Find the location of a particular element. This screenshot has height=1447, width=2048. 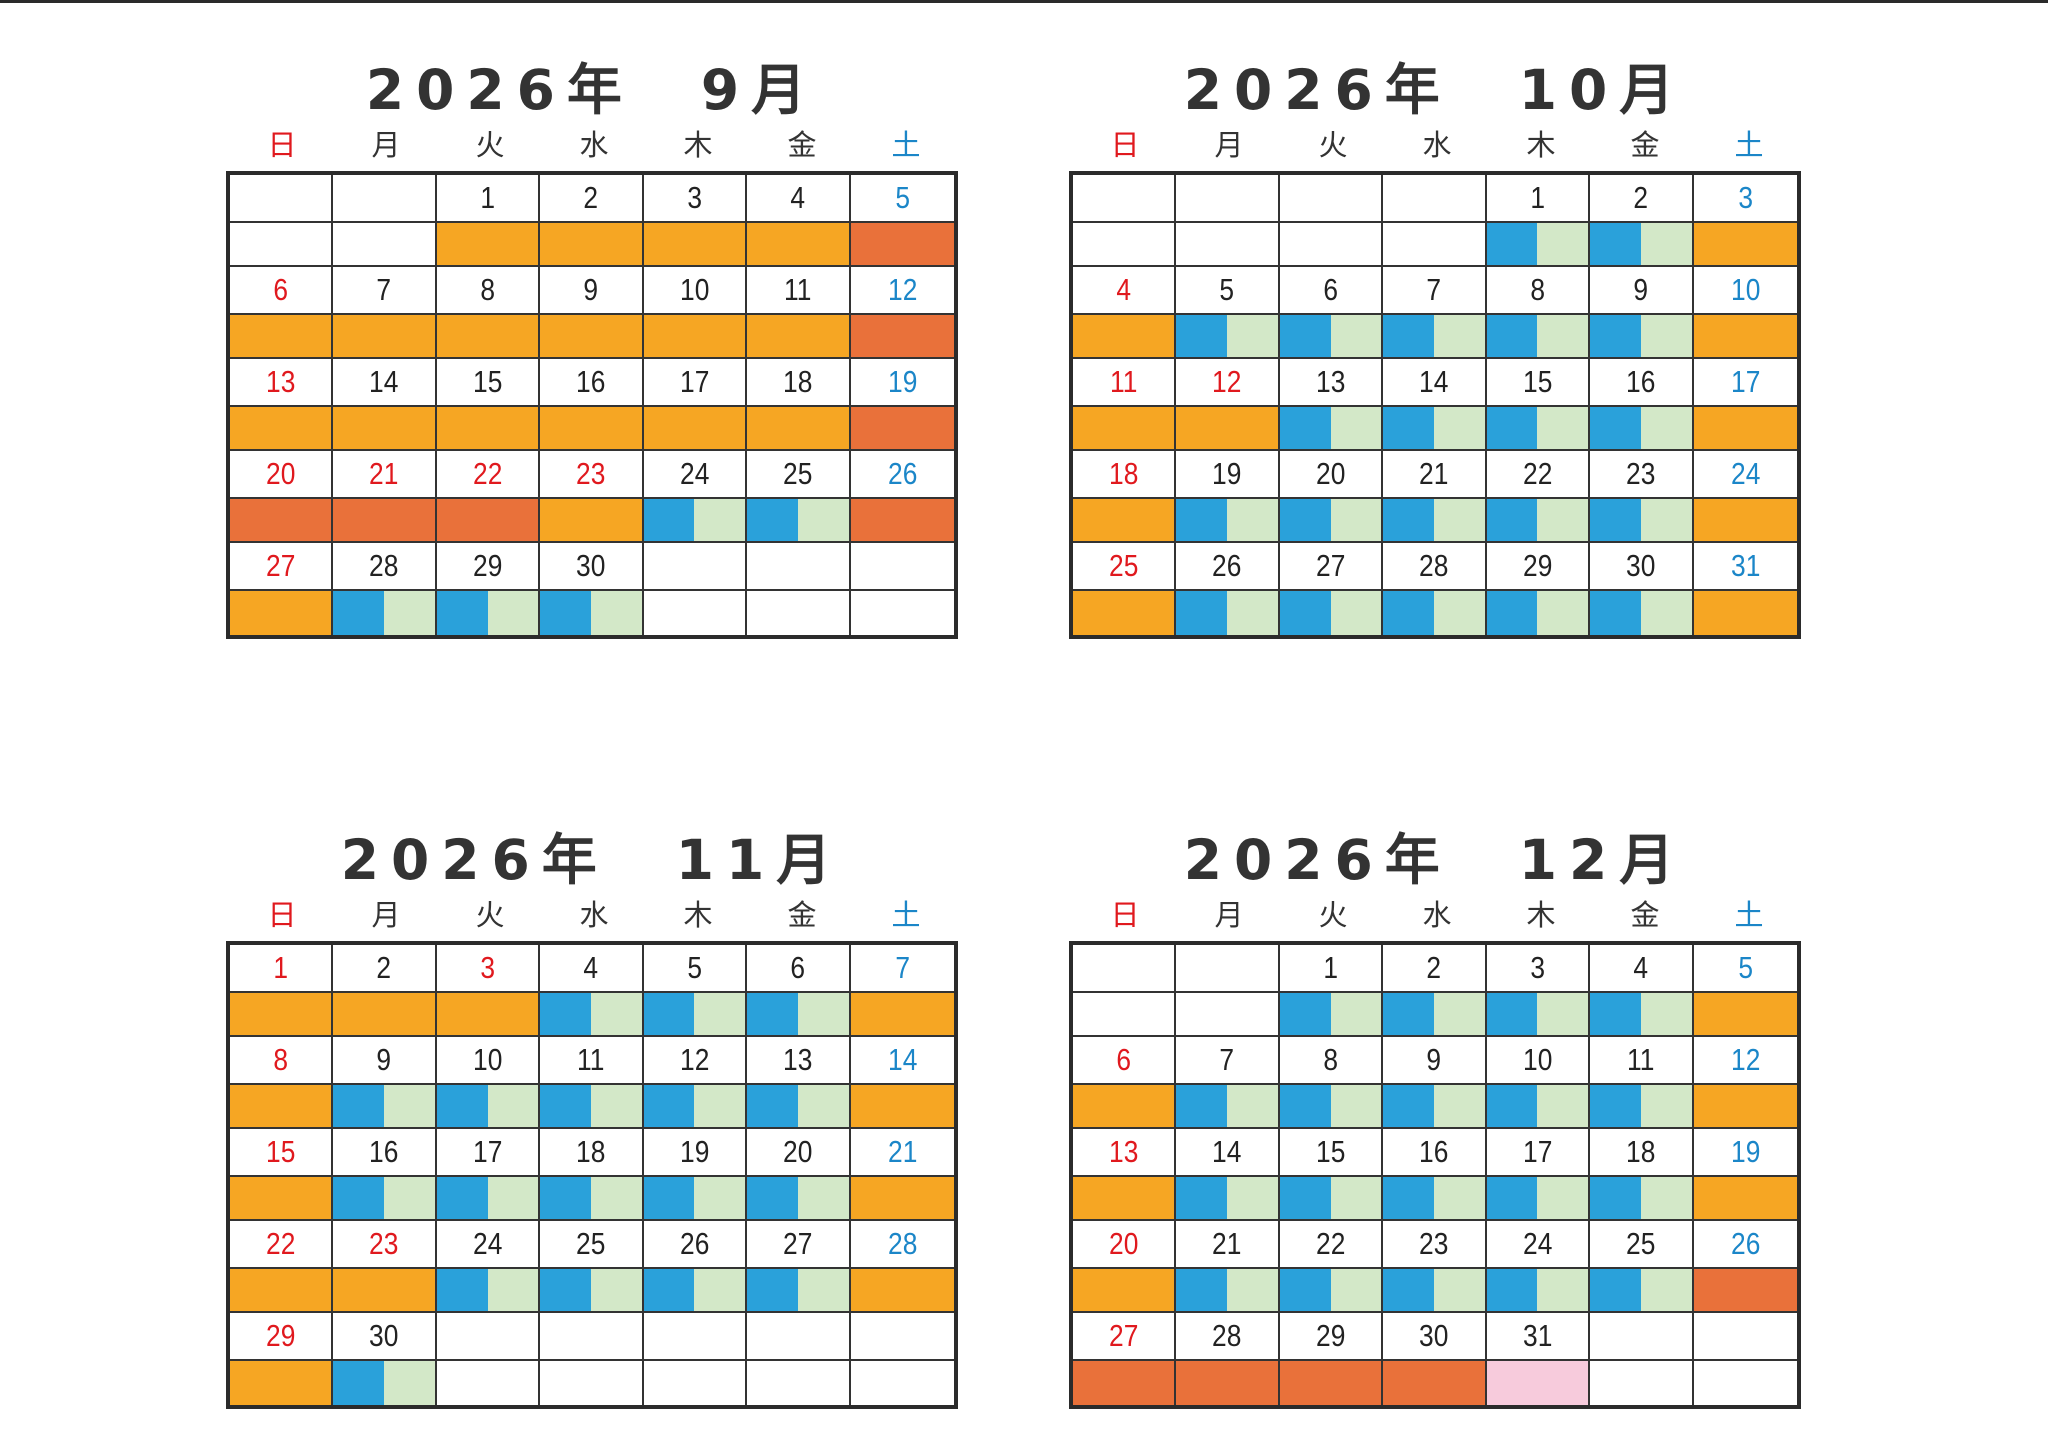

day-number: 15 is located at coordinates (487, 381).